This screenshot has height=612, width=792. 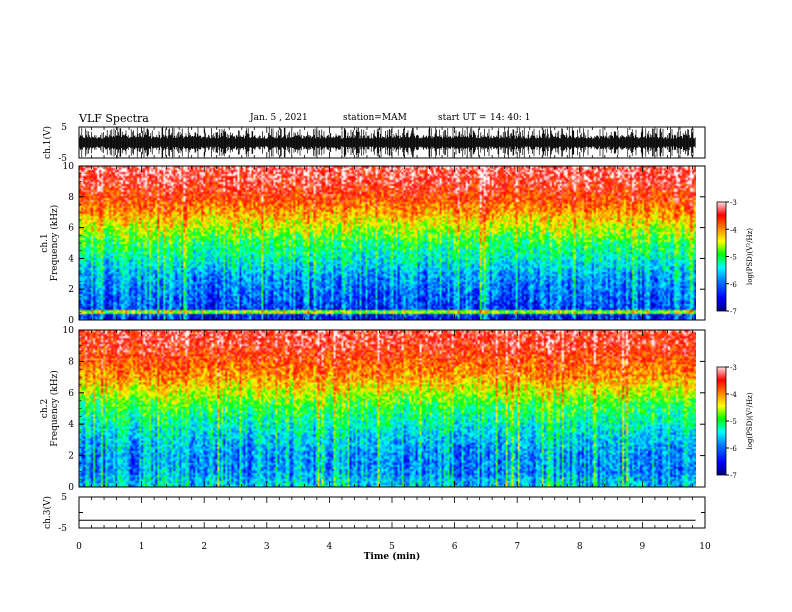 What do you see at coordinates (69, 167) in the screenshot?
I see `ch1-spectrogram-ytick-label: 10` at bounding box center [69, 167].